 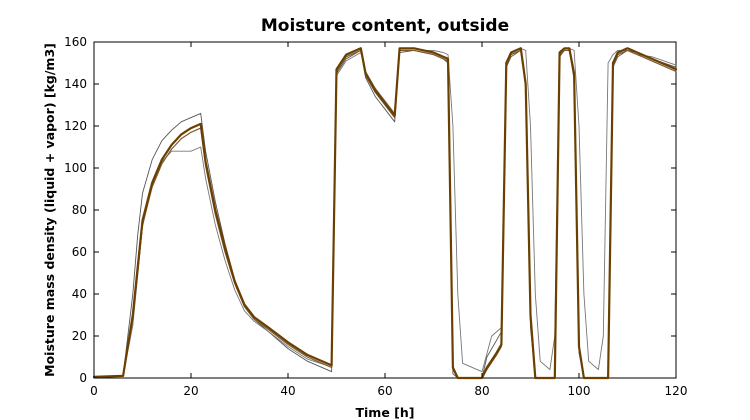 What do you see at coordinates (676, 391) in the screenshot?
I see `x-tick-label: 120` at bounding box center [676, 391].